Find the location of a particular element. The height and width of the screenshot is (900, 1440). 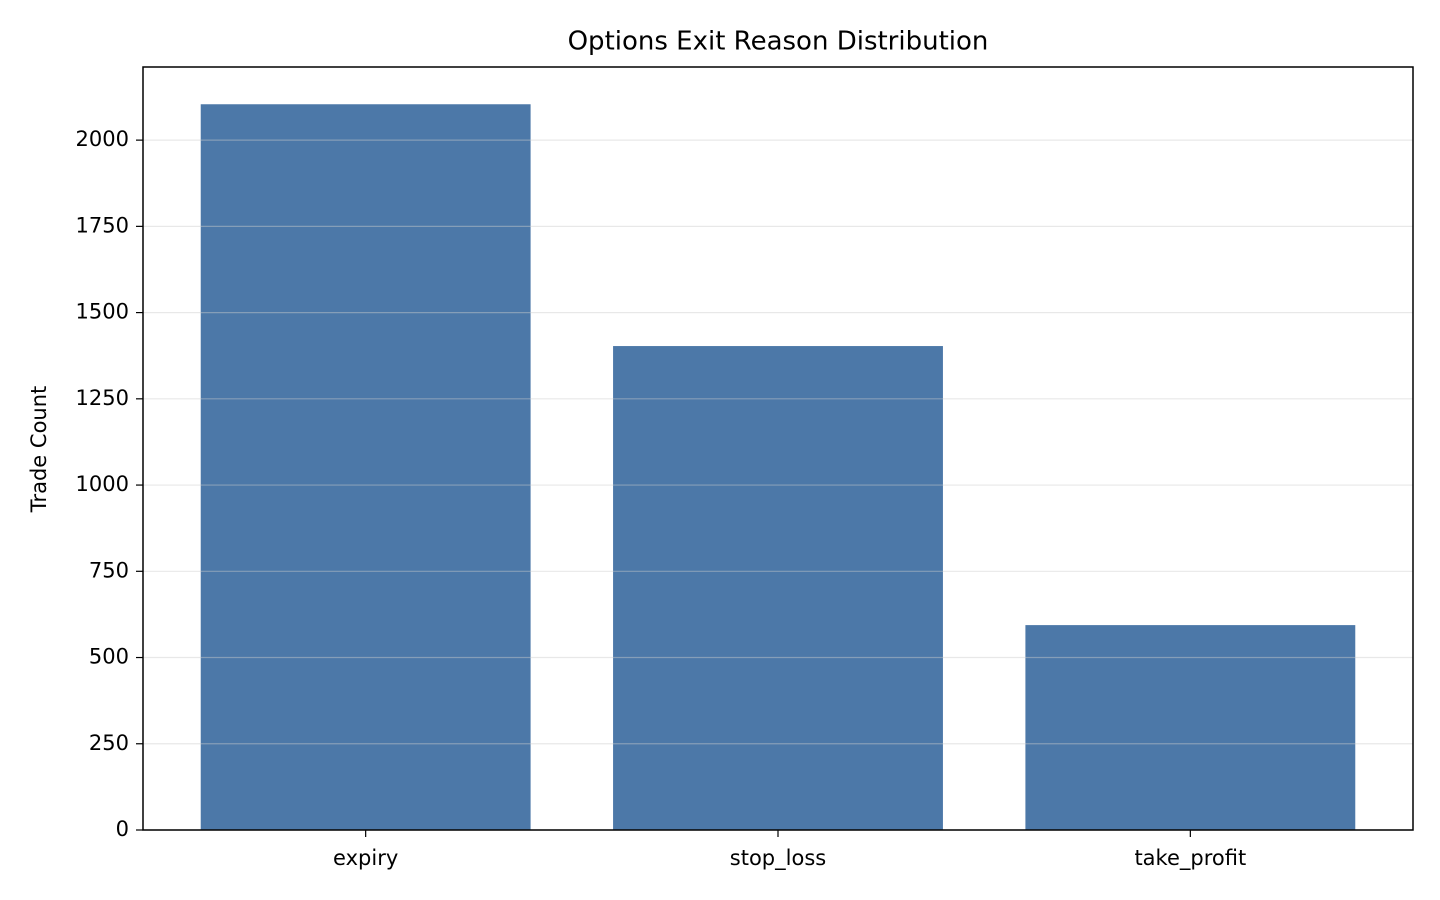

y-tick-label: 250 is located at coordinates (109, 743).